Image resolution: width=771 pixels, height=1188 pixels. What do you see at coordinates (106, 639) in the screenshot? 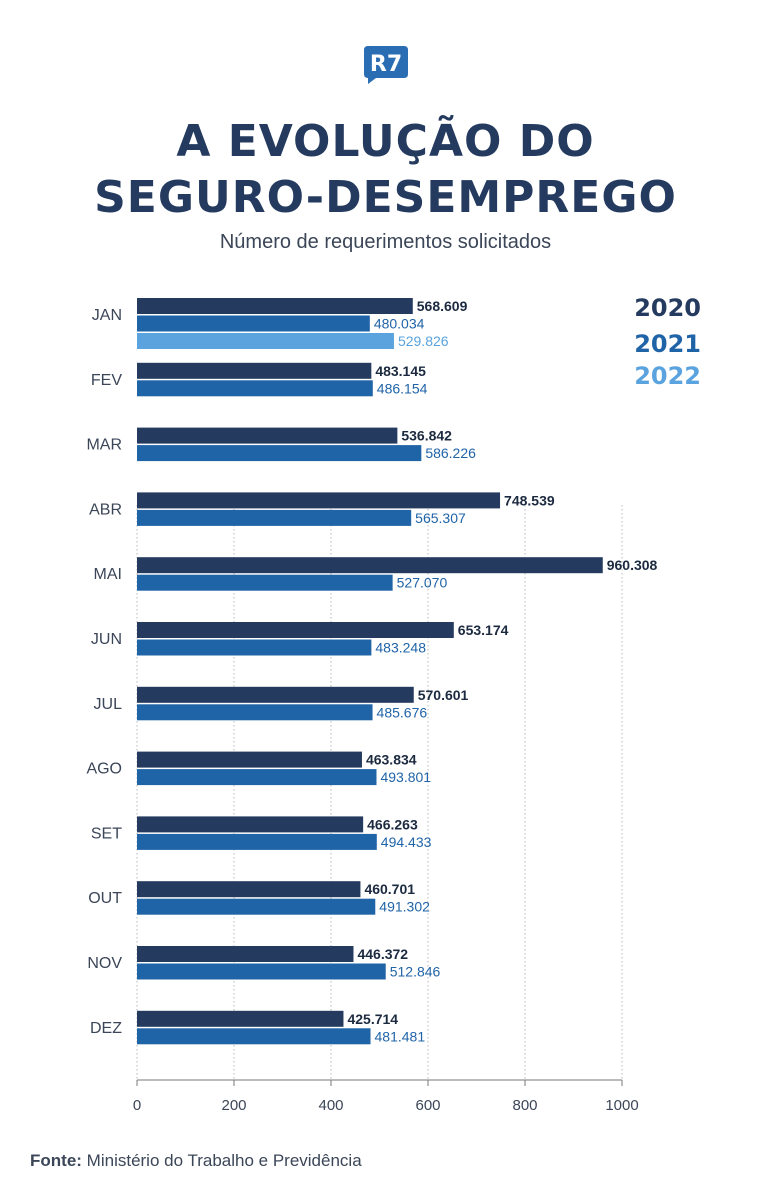
I see `category-label: JUN` at bounding box center [106, 639].